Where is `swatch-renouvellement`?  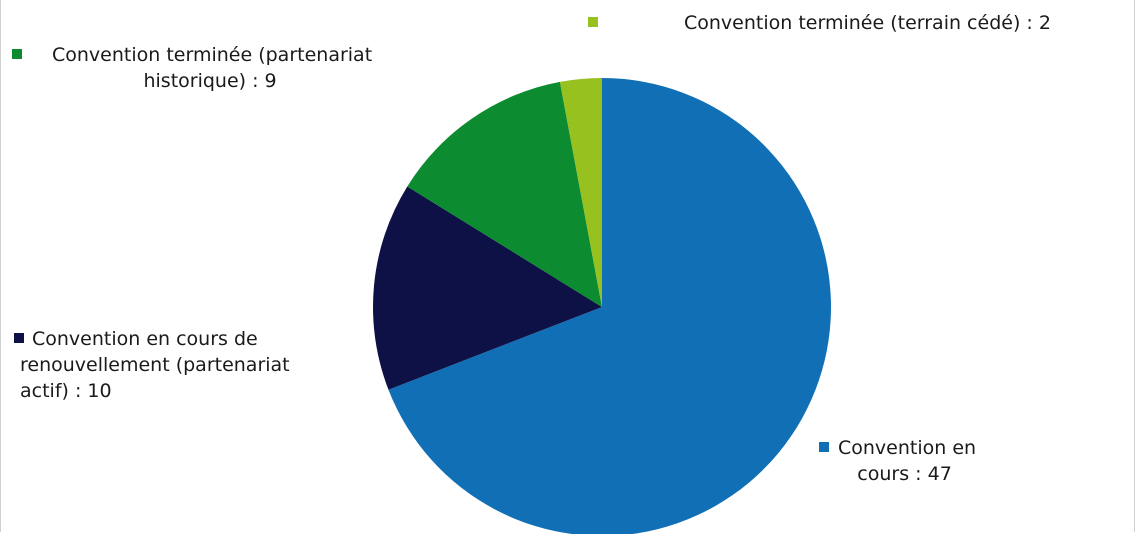 swatch-renouvellement is located at coordinates (19, 337).